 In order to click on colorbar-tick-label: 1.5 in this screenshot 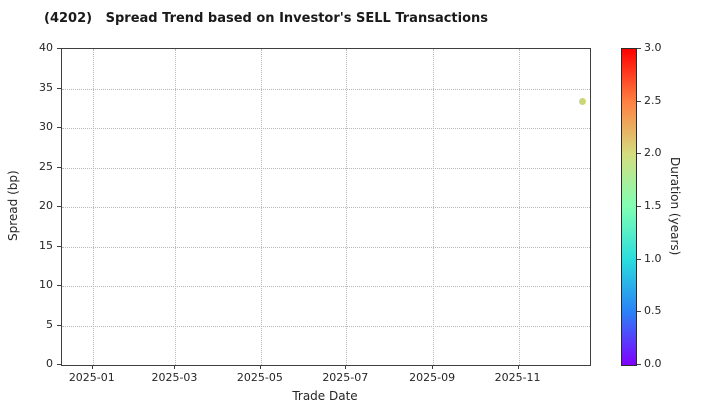, I will do `click(653, 205)`.